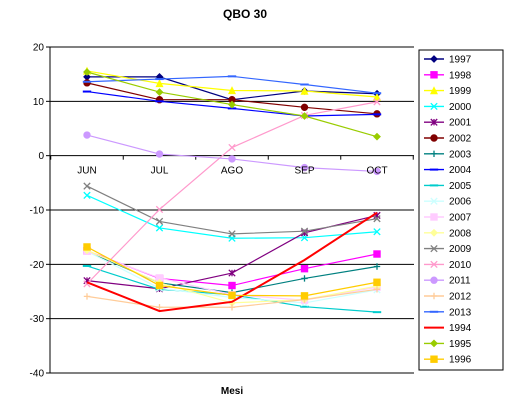 This screenshot has width=507, height=406. What do you see at coordinates (39, 48) in the screenshot?
I see `y-tick-label: 20` at bounding box center [39, 48].